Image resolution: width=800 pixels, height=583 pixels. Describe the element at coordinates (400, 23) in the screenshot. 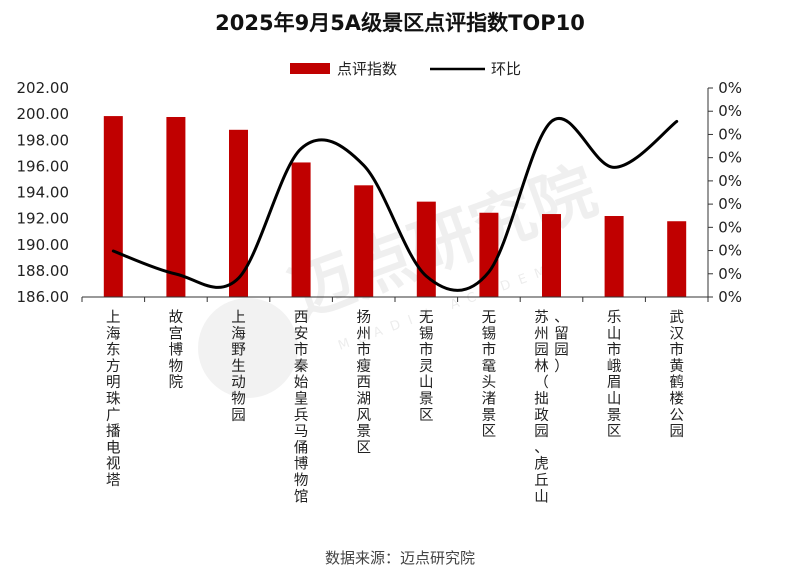

I see `chart-title: 2025年9月5A级景区点评指数TOP10` at that location.